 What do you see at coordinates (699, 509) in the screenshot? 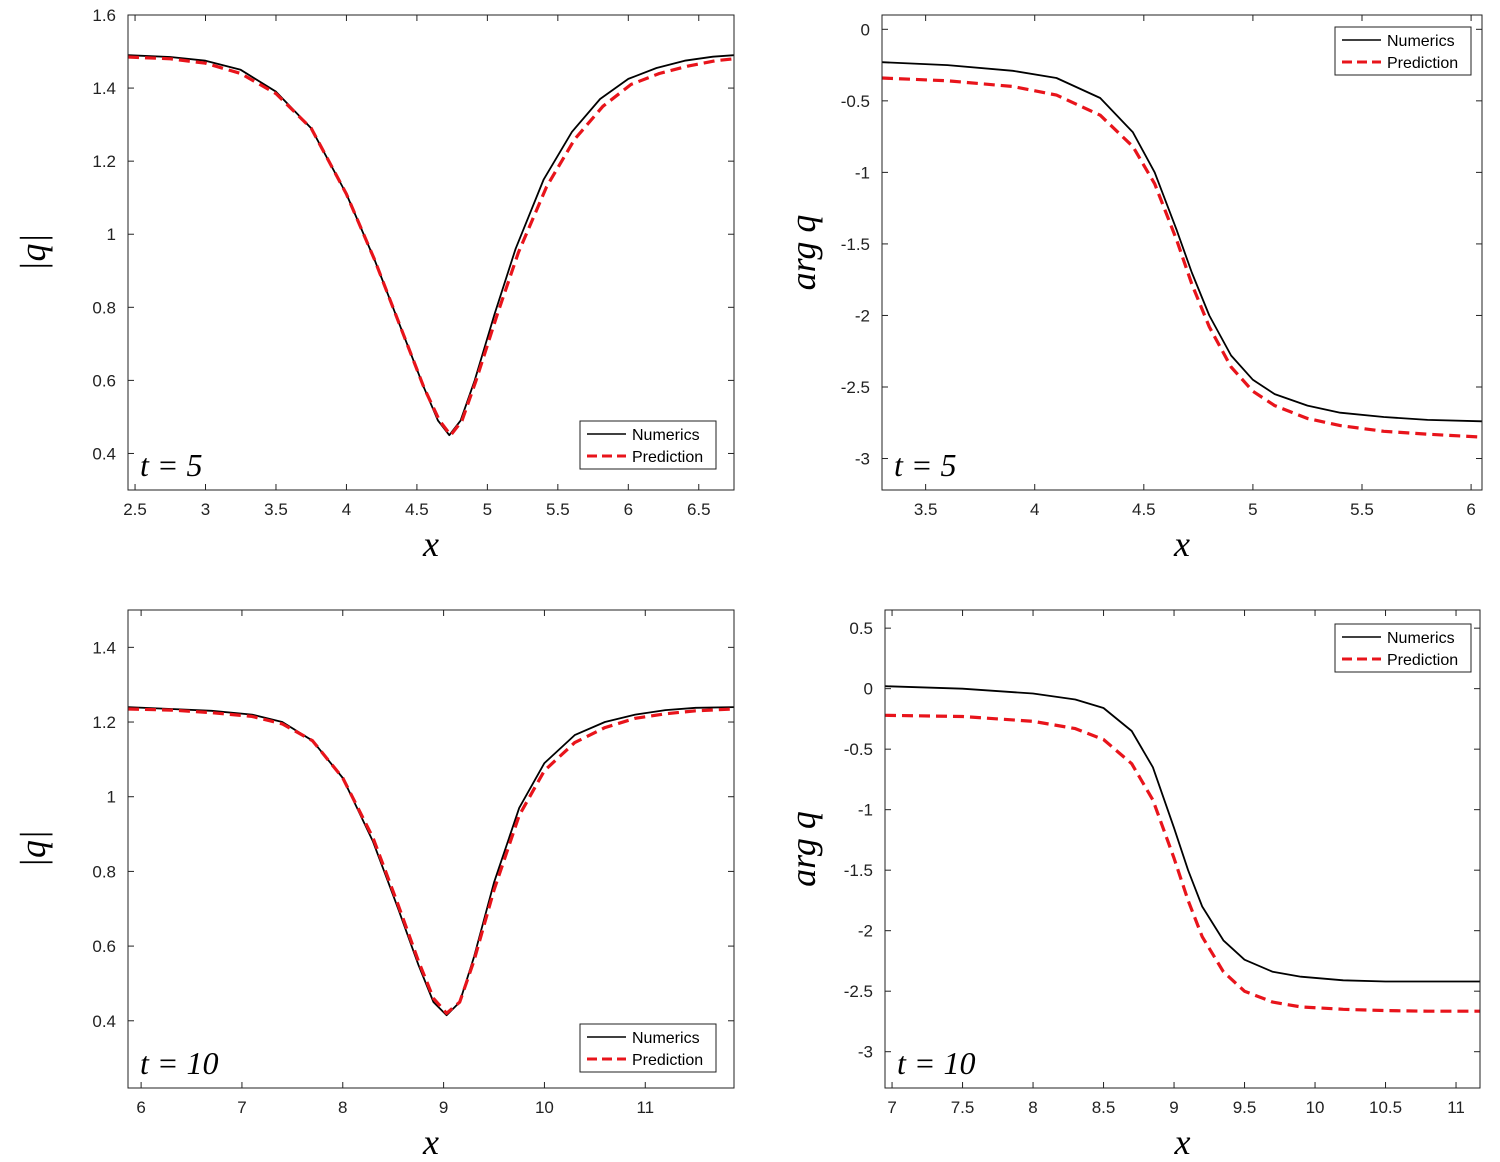
I see `x-tick-label: 6.5` at bounding box center [699, 509].